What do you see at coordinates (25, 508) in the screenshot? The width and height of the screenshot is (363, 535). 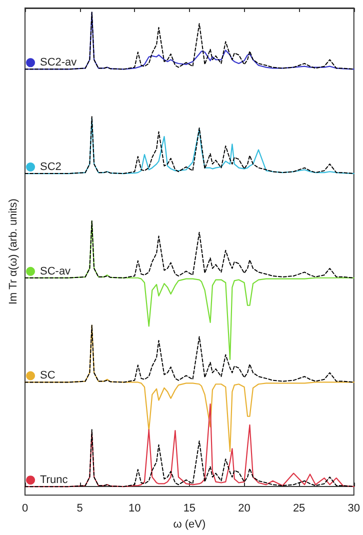 I see `x-tick-label: 0` at bounding box center [25, 508].